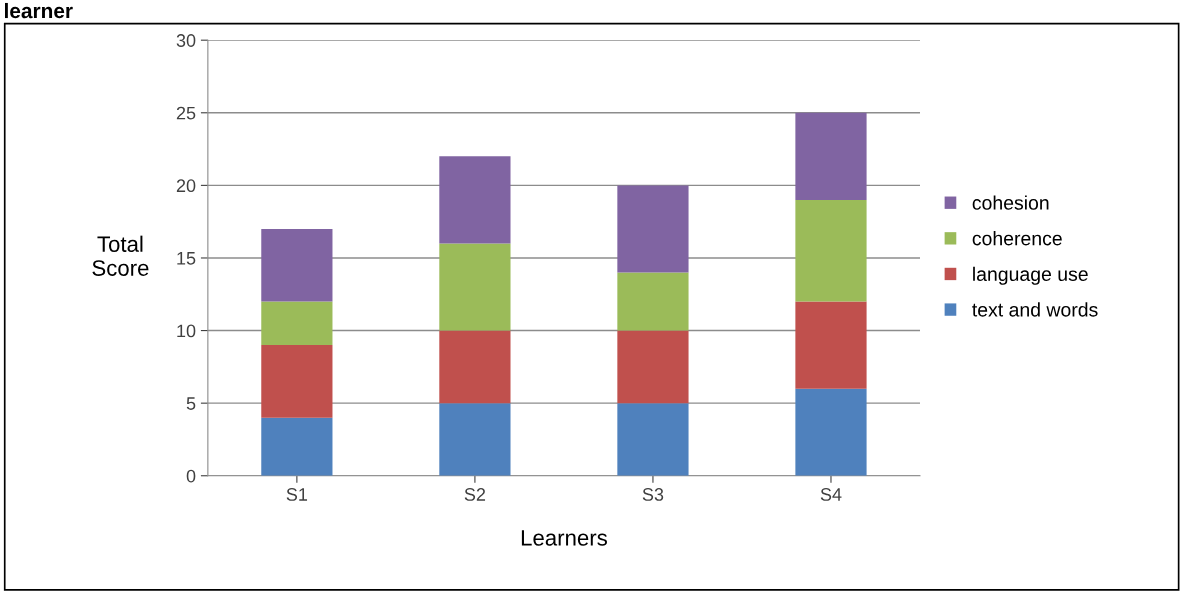  Describe the element at coordinates (1017, 238) in the screenshot. I see `legend-label: coherence` at that location.